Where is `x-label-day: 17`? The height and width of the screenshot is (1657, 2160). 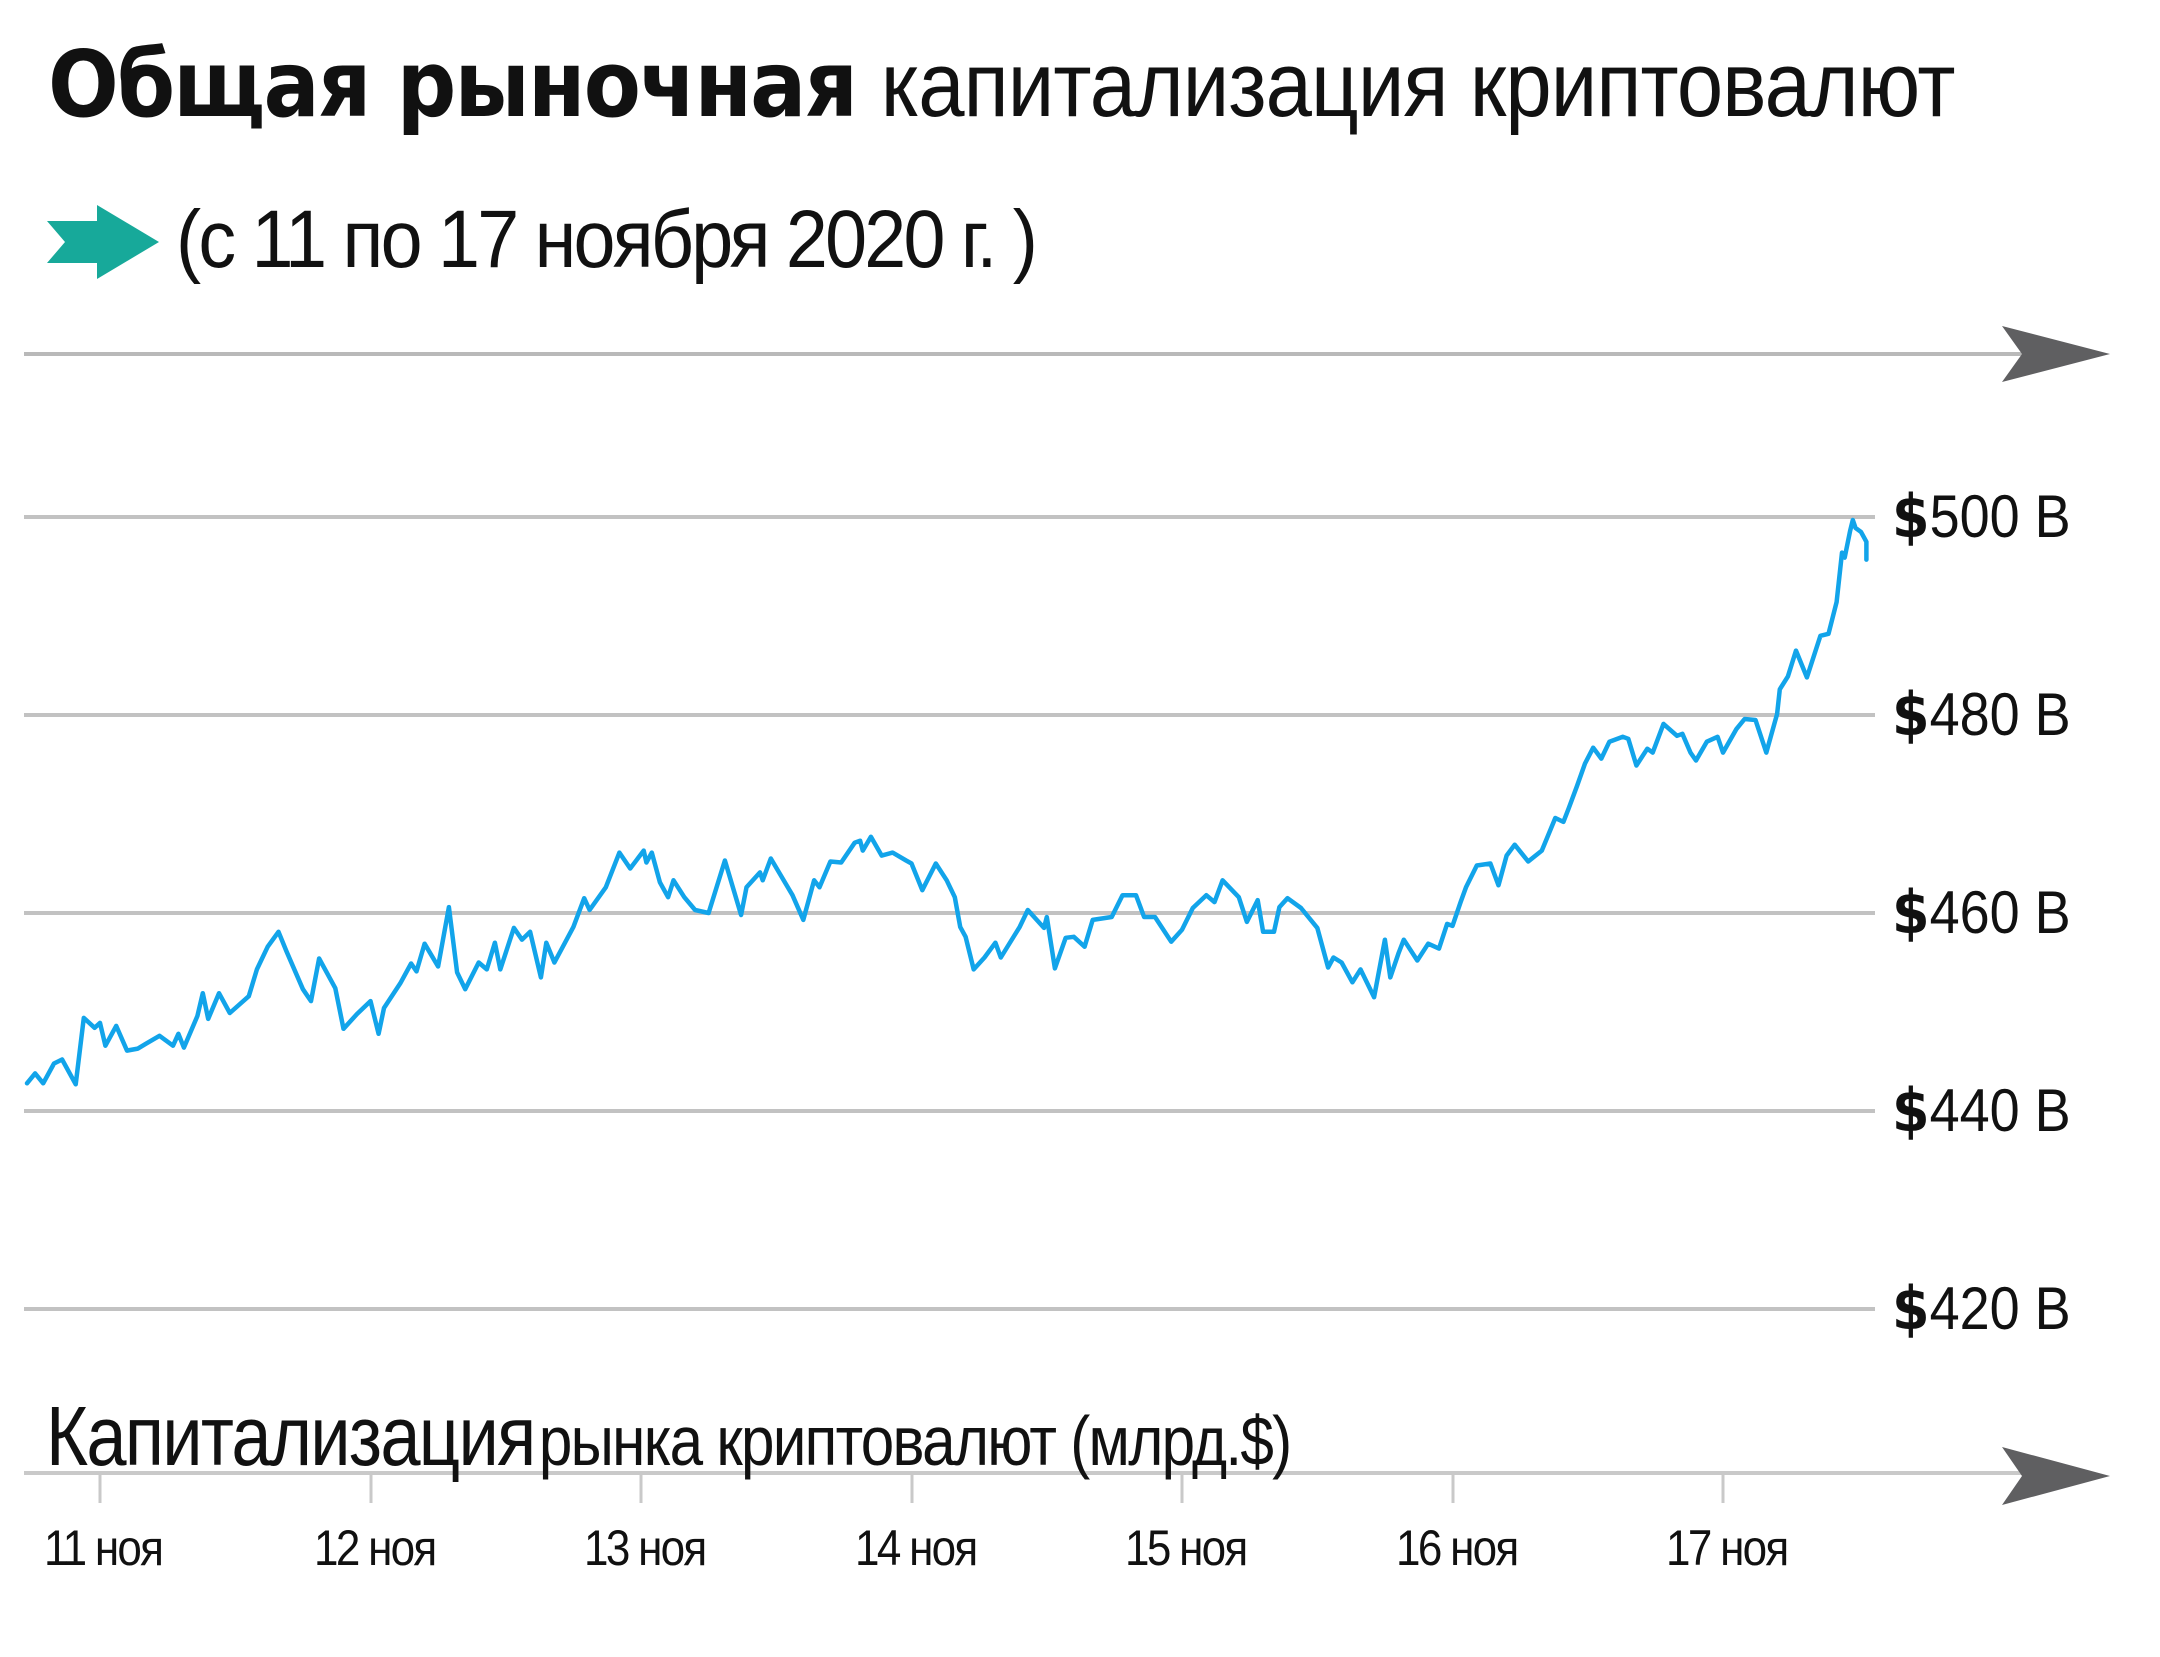 x-label-day: 17 is located at coordinates (1689, 1548).